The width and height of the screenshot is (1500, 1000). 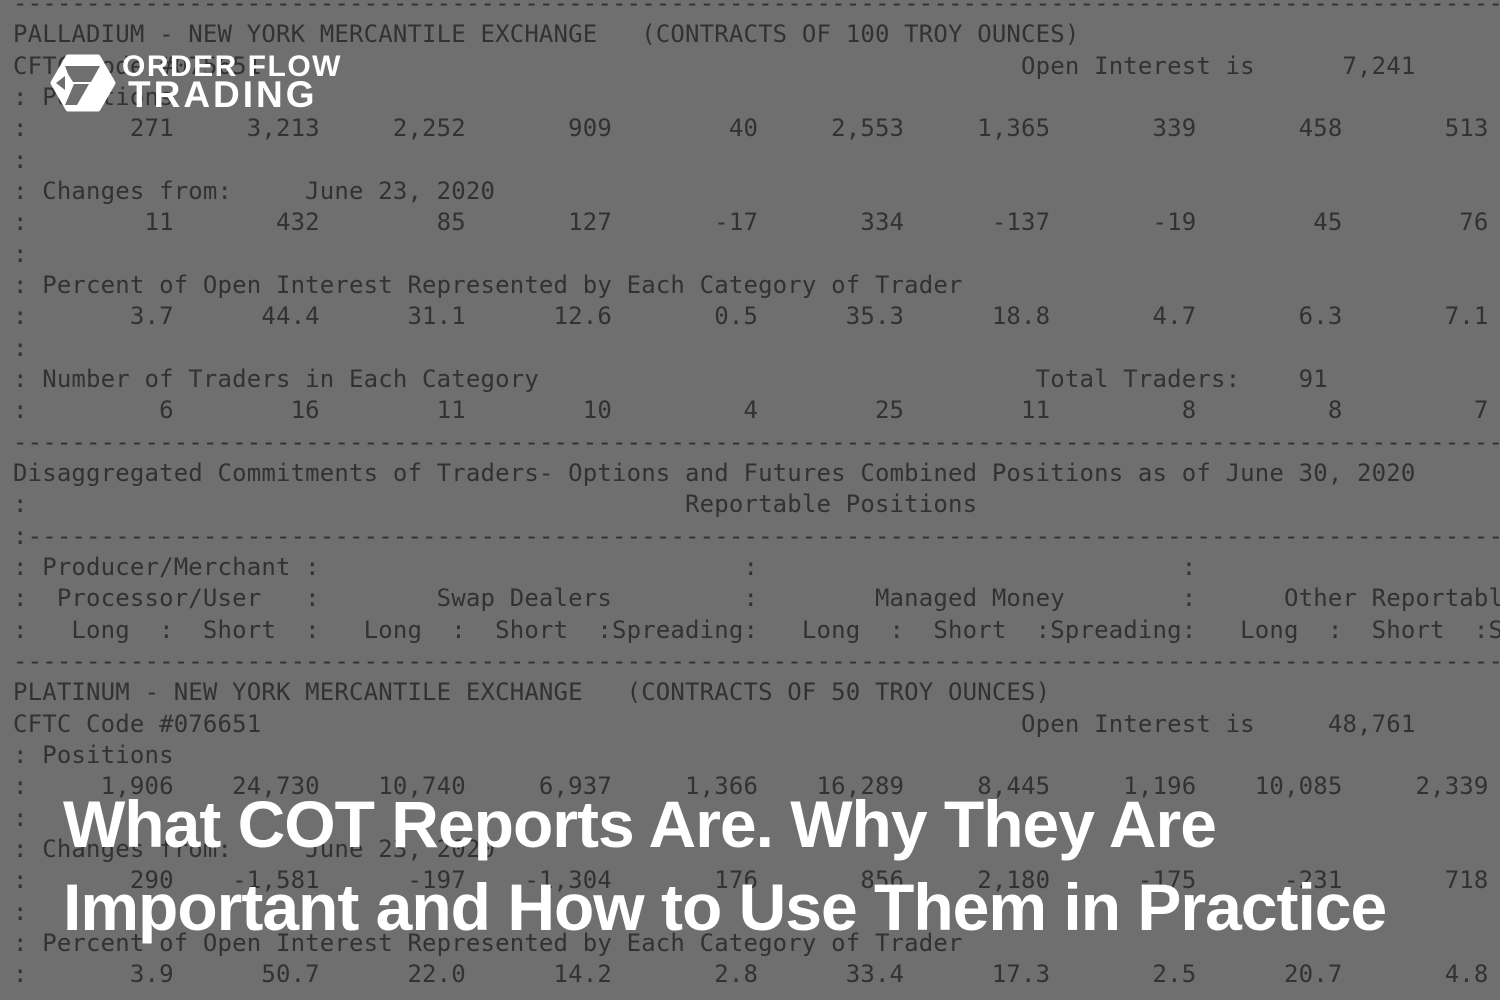 I want to click on report-line: : Positions, so click(x=93, y=754).